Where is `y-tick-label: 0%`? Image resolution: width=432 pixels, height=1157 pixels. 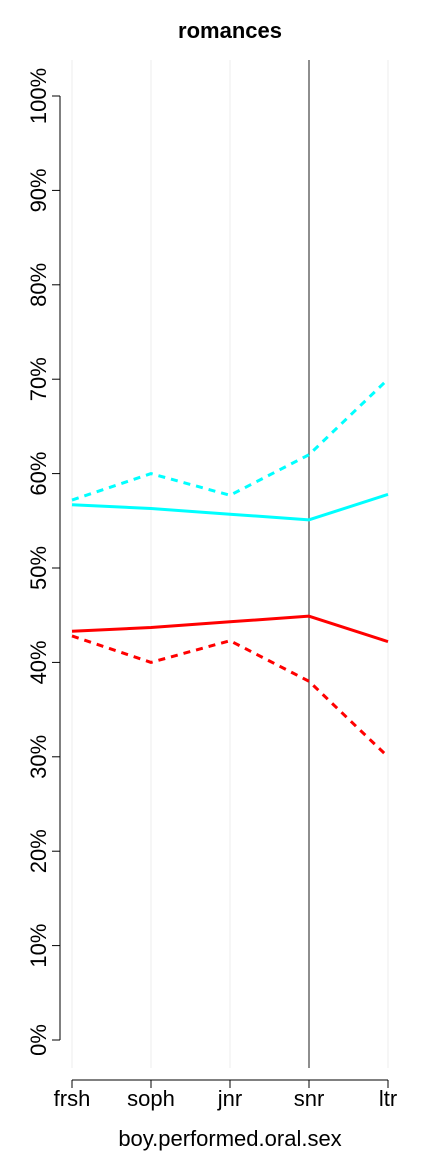
y-tick-label: 0% is located at coordinates (38, 1040).